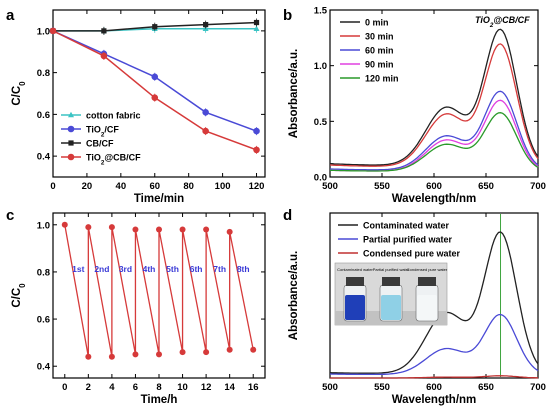 The height and width of the screenshot is (409, 550). What do you see at coordinates (154, 90) in the screenshot?
I see `panel-a-series-line` at bounding box center [154, 90].